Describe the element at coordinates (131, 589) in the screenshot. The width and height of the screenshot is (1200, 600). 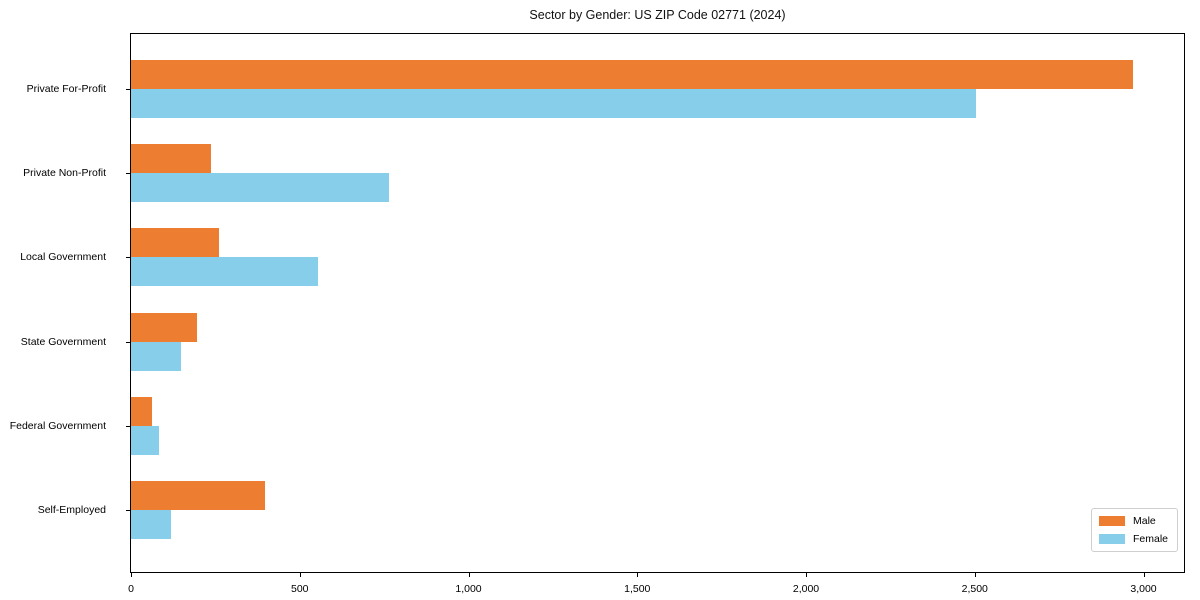
I see `x-tick-label: 0` at that location.